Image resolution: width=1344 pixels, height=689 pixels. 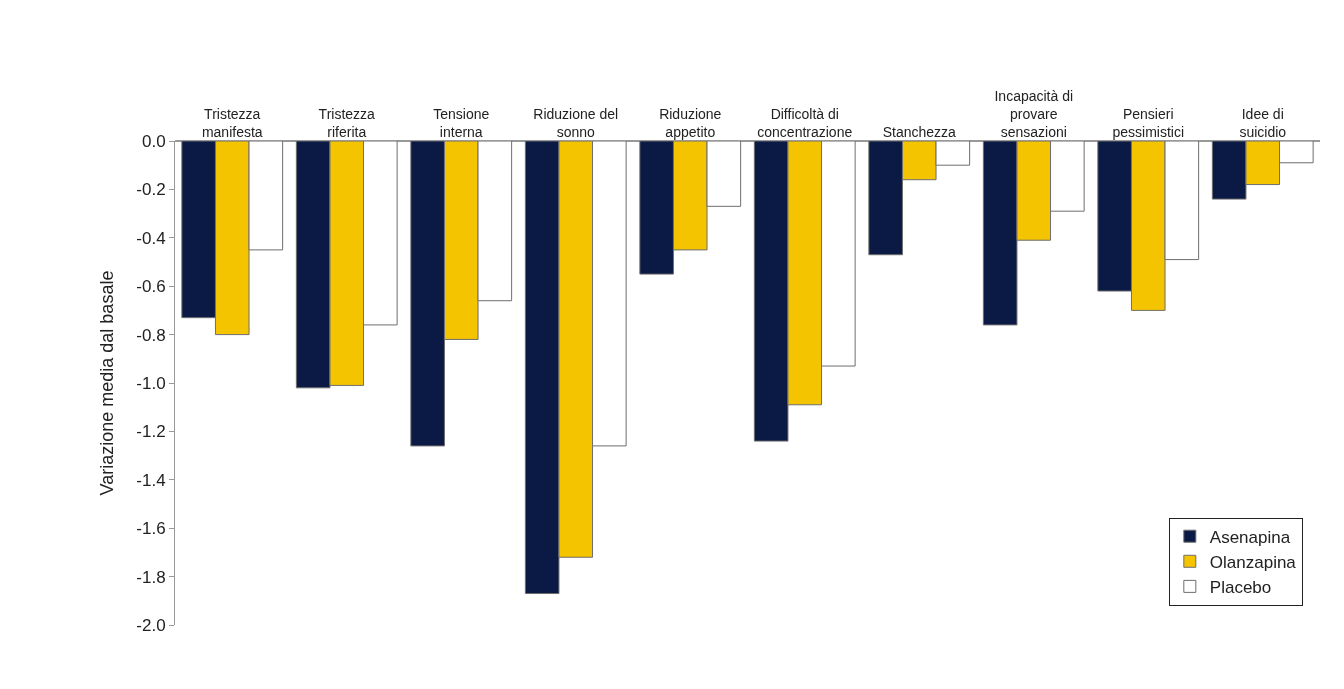 What do you see at coordinates (1250, 537) in the screenshot?
I see `legend-label: Asenapina` at bounding box center [1250, 537].